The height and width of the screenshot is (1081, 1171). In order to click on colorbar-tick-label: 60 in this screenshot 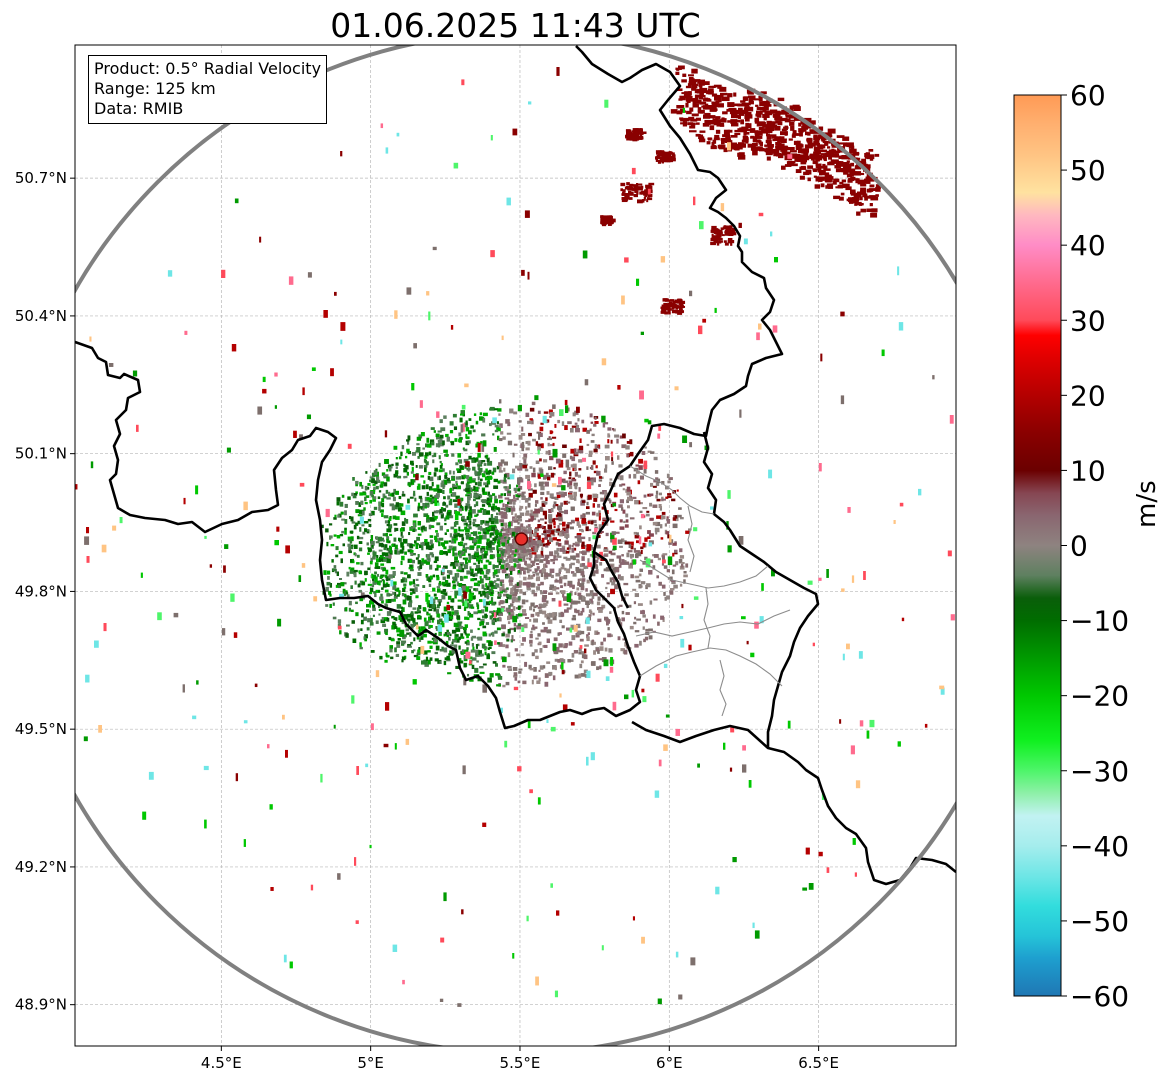, I will do `click(1088, 95)`.